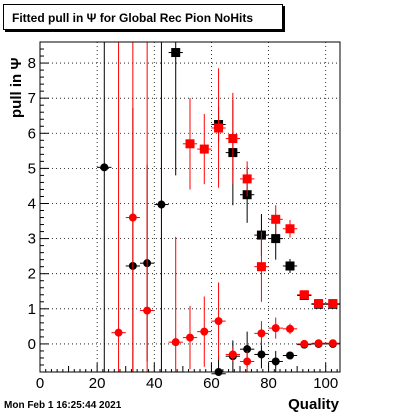 Image resolution: width=400 pixels, height=414 pixels. I want to click on x-tick-label: 100, so click(325, 383).